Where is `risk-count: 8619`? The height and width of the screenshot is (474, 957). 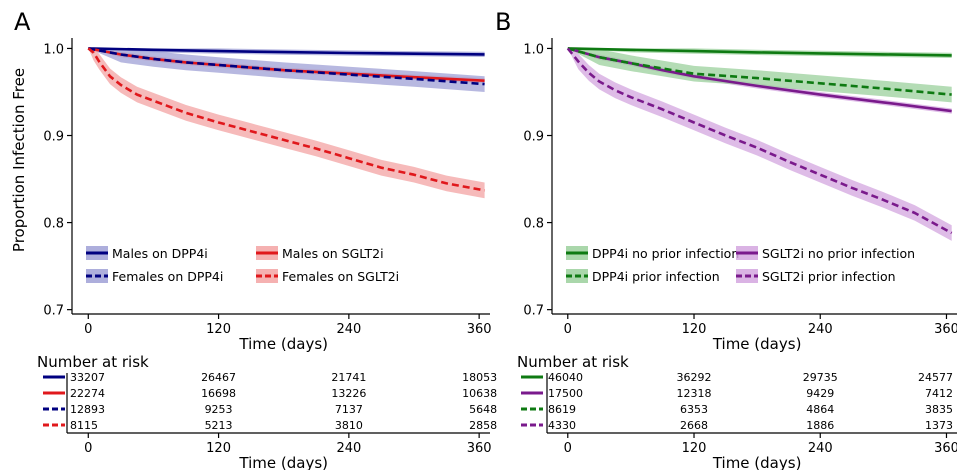
risk-count: 8619 is located at coordinates (562, 409).